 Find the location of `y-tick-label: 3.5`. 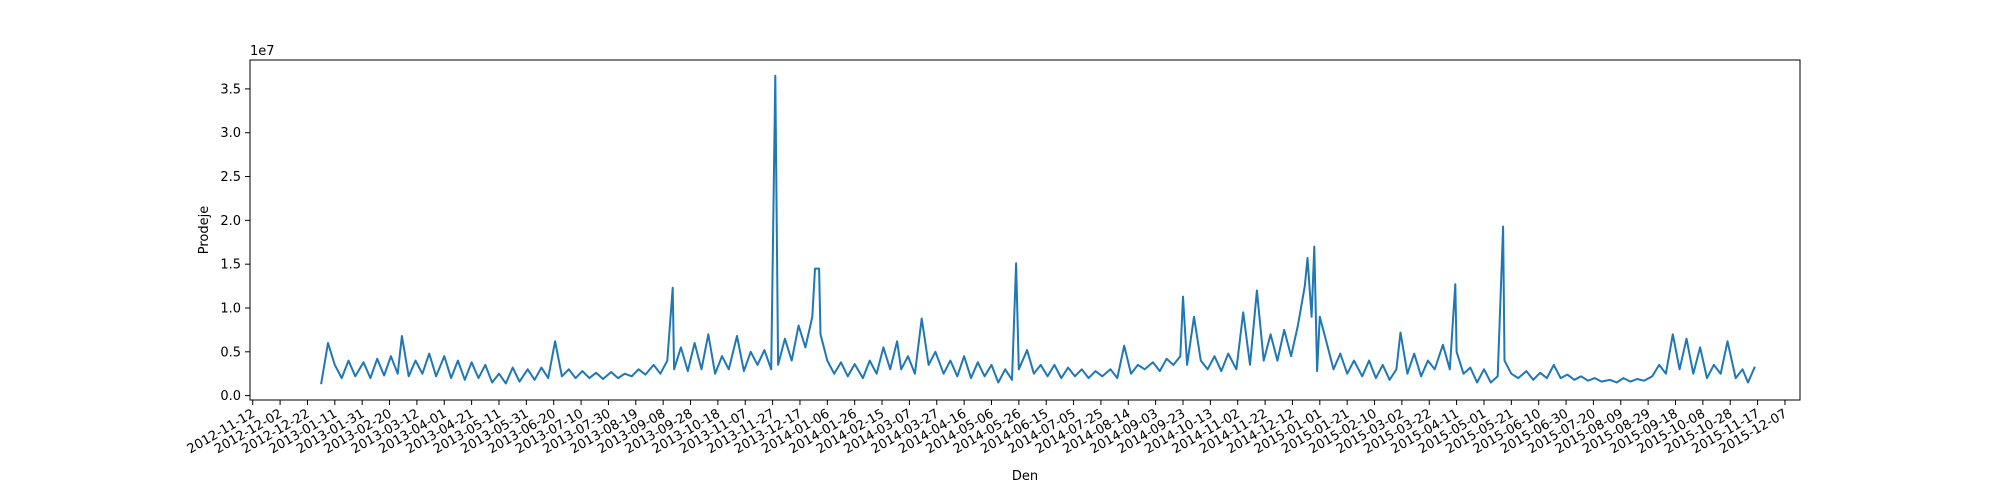

y-tick-label: 3.5 is located at coordinates (230, 89).